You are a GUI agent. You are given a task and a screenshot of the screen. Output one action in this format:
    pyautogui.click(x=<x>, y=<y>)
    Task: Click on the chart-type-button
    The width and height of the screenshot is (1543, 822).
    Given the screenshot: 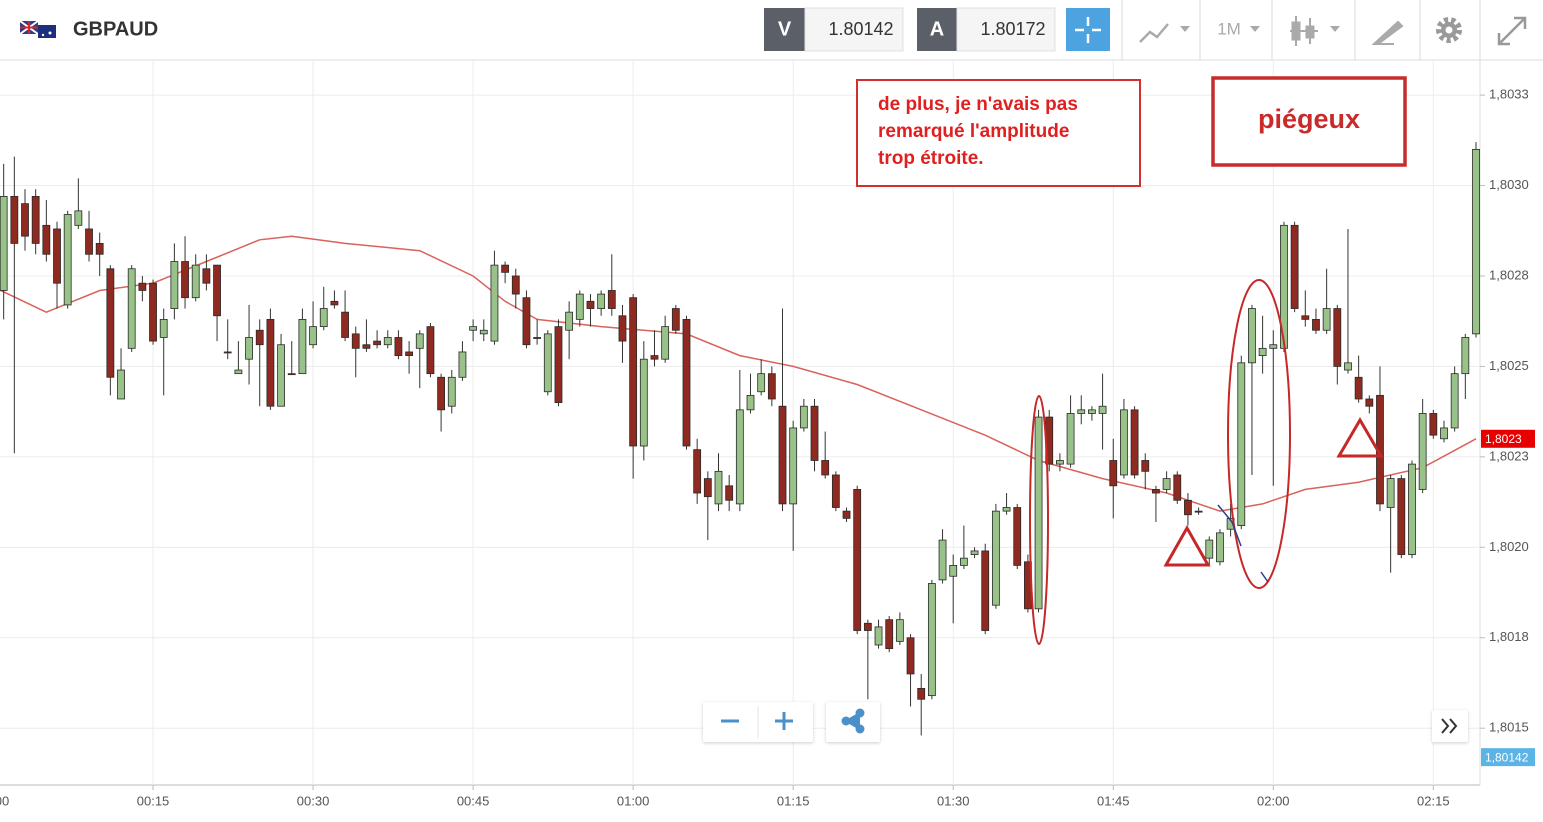 What is the action you would take?
    pyautogui.click(x=1164, y=33)
    